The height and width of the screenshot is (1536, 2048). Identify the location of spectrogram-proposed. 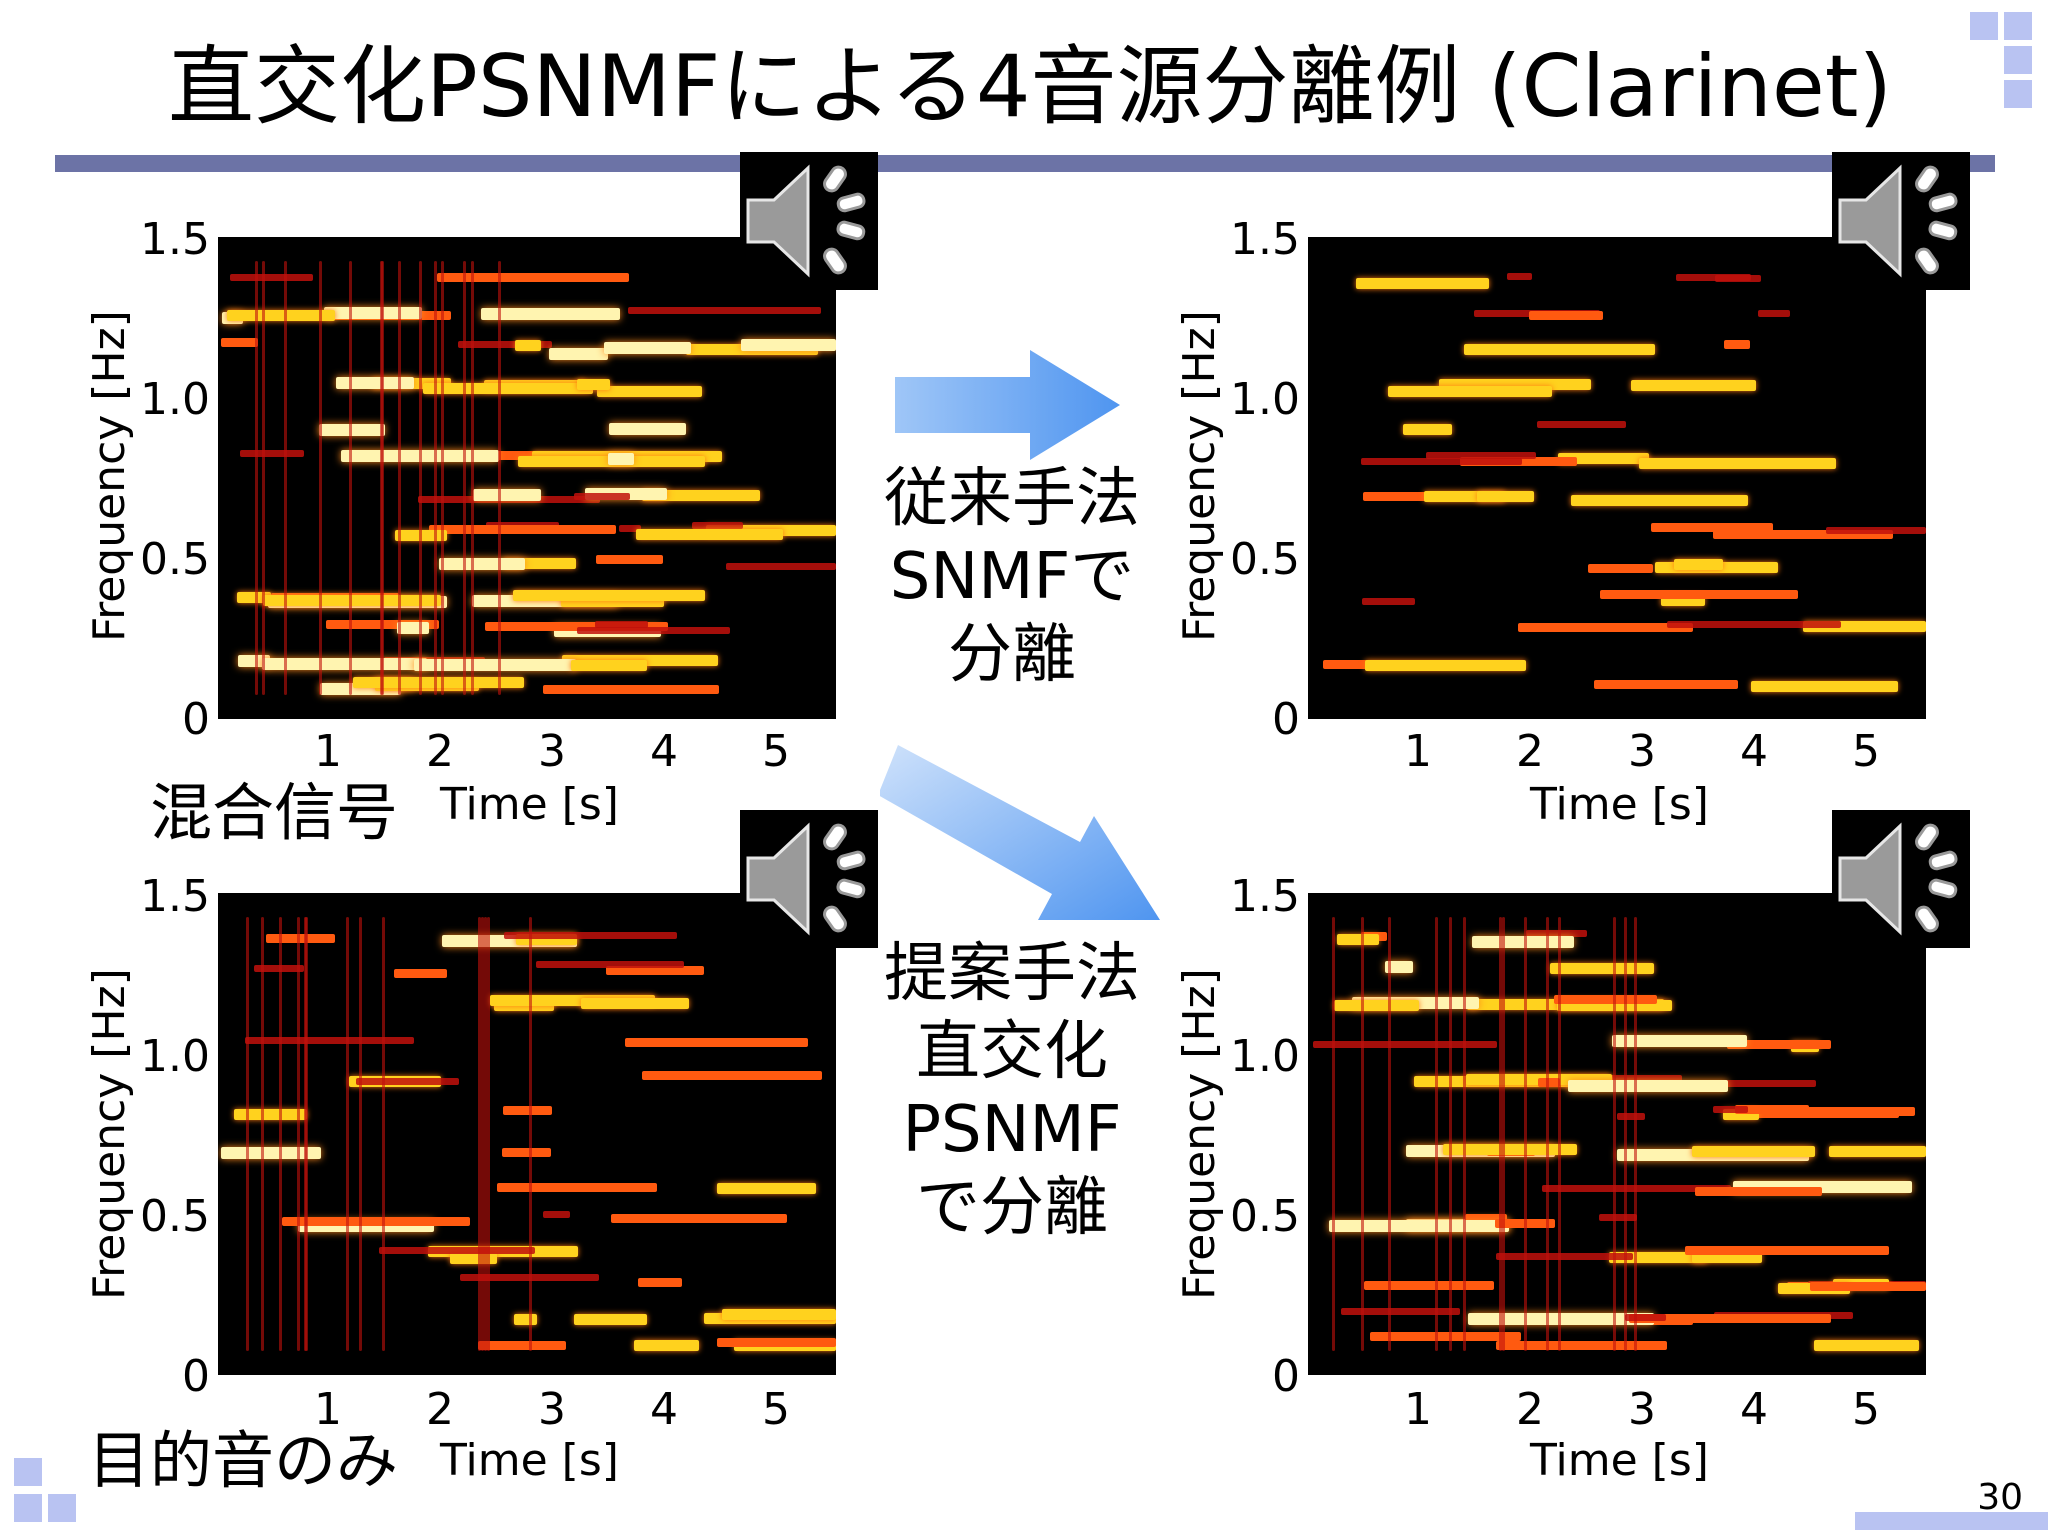
(1617, 1134).